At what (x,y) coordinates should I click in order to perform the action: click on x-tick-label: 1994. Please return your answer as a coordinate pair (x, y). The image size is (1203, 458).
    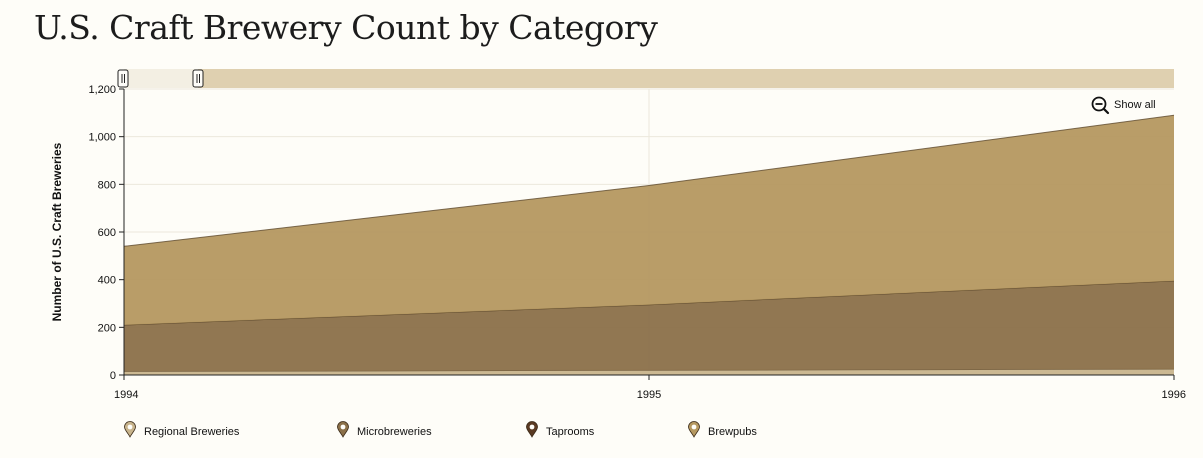
    Looking at the image, I should click on (126, 395).